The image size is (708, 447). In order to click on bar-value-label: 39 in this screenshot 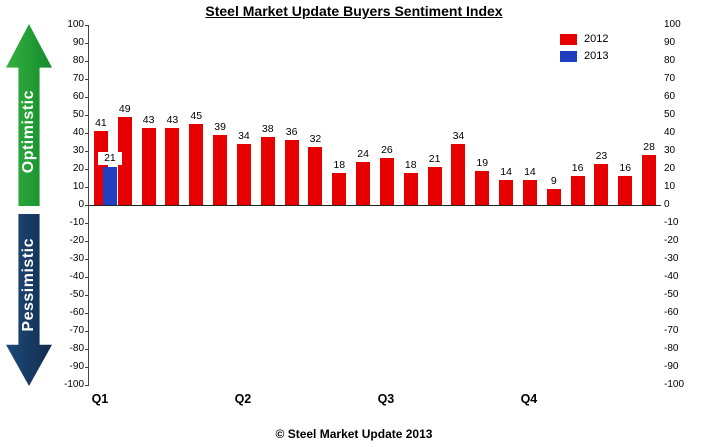, I will do `click(220, 126)`.